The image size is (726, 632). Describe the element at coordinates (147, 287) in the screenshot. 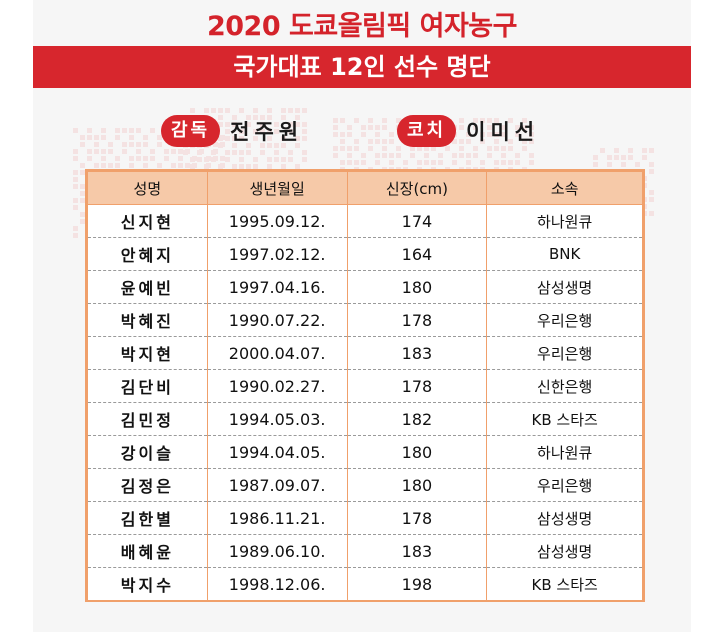

I see `player-name-cell: 윤예빈` at that location.